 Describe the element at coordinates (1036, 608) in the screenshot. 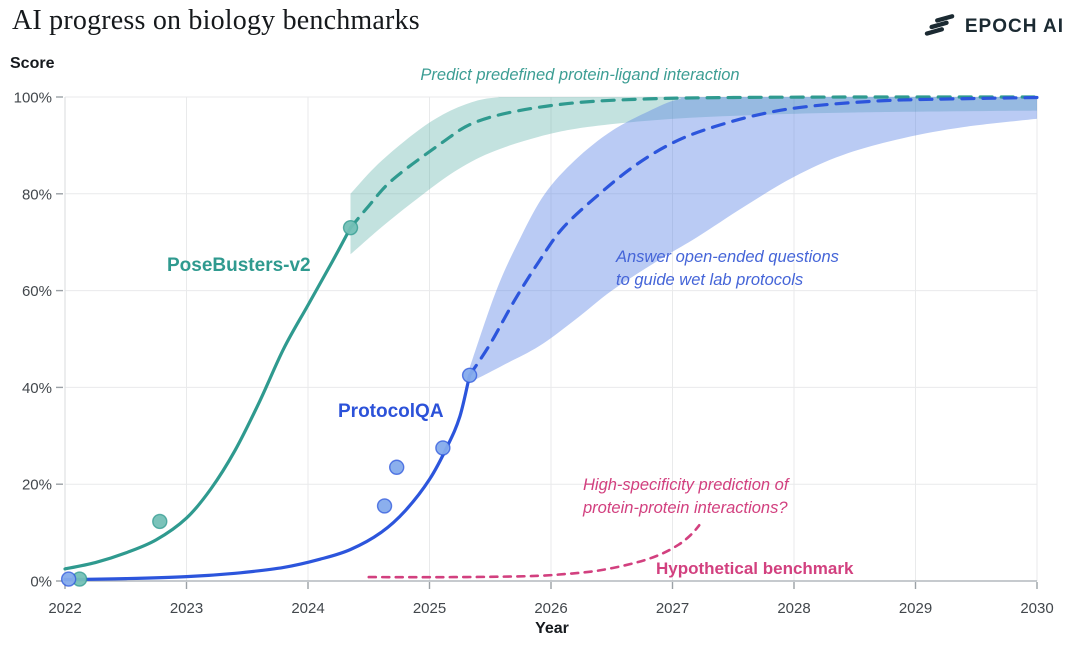

I see `x-tick-label: 2030` at that location.